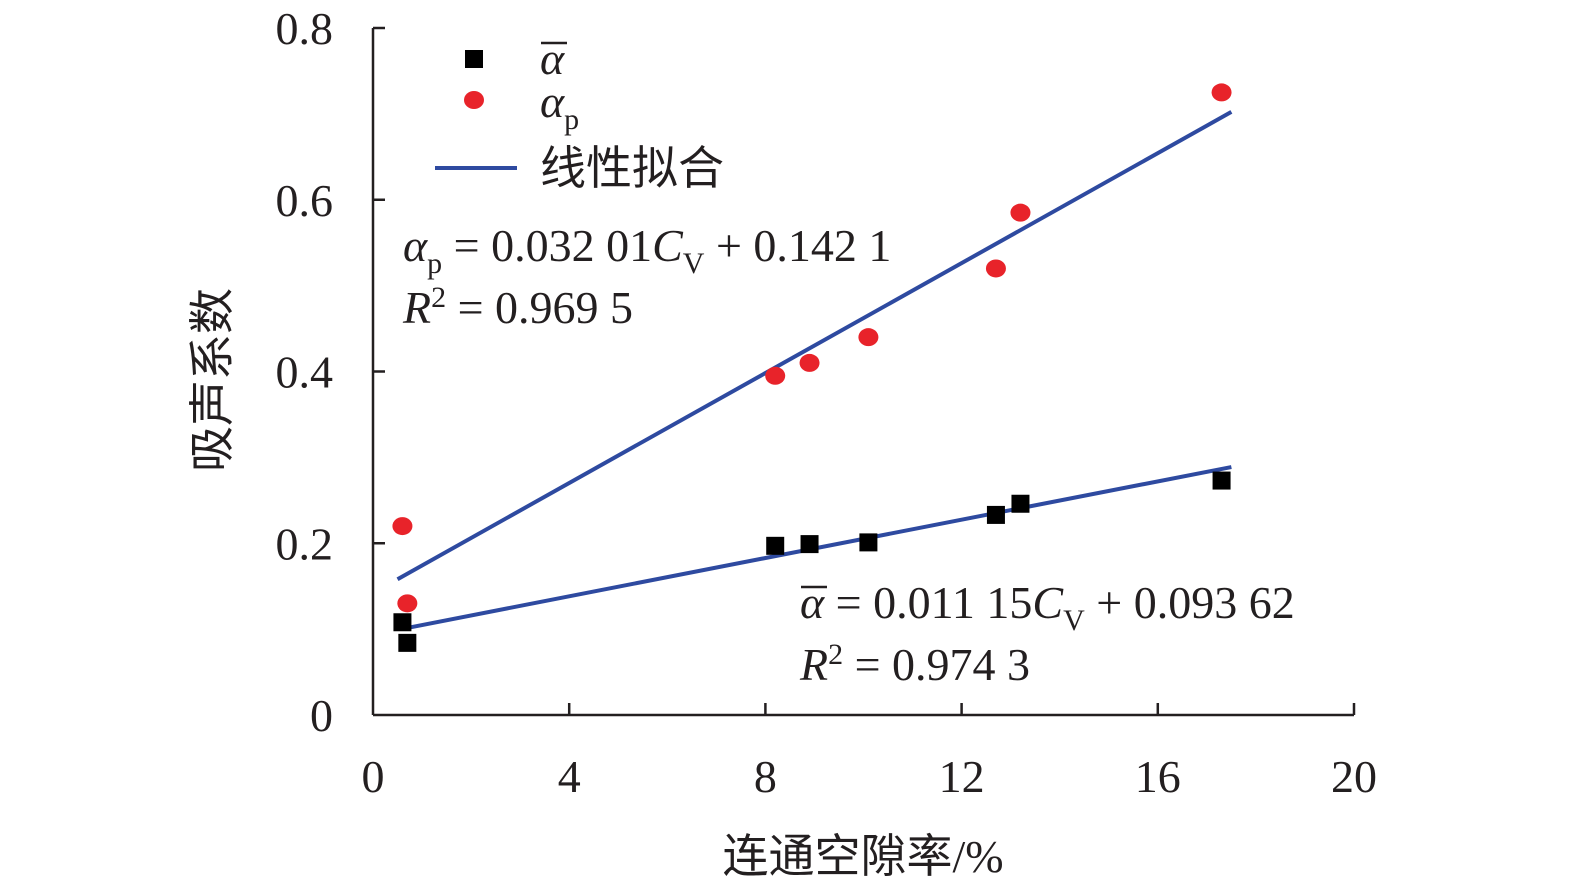 Image resolution: width=1575 pixels, height=894 pixels. I want to click on x-tick-label: 0, so click(373, 776).